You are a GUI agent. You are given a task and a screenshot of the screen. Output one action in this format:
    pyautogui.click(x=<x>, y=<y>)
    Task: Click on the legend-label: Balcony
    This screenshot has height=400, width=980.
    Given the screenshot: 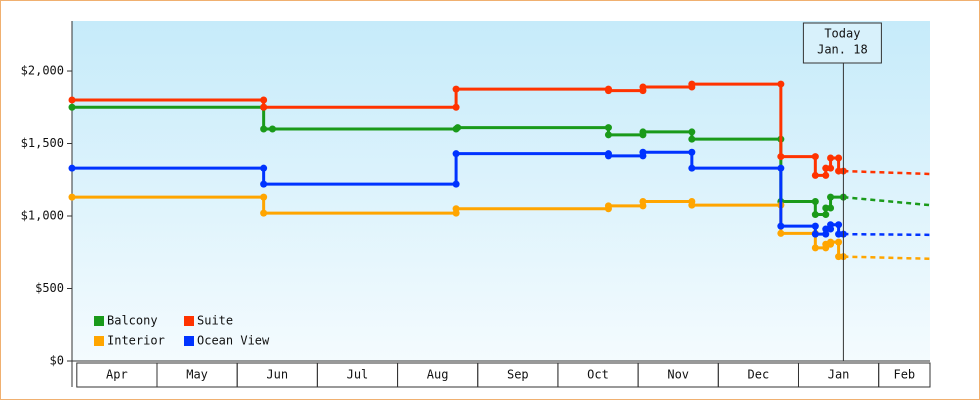 What is the action you would take?
    pyautogui.click(x=132, y=321)
    